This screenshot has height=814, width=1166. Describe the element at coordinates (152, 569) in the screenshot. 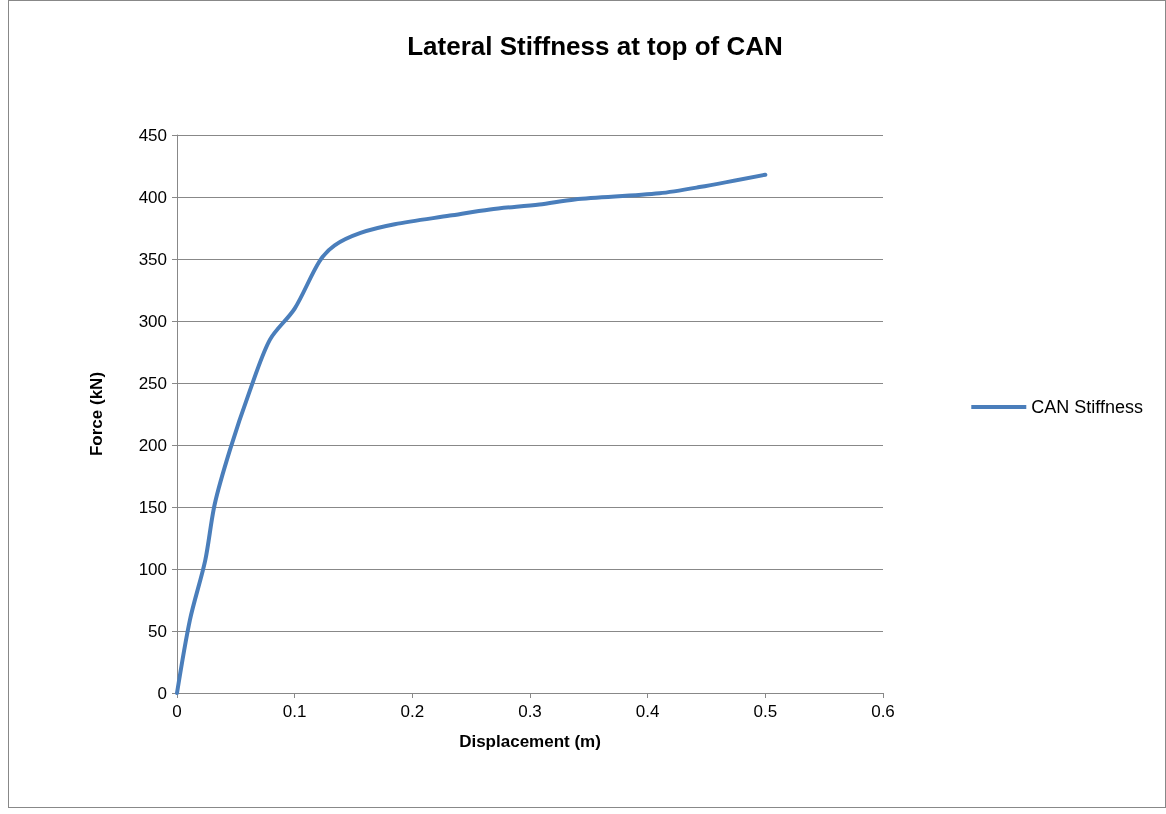

I see `y-tick-label: 100` at that location.